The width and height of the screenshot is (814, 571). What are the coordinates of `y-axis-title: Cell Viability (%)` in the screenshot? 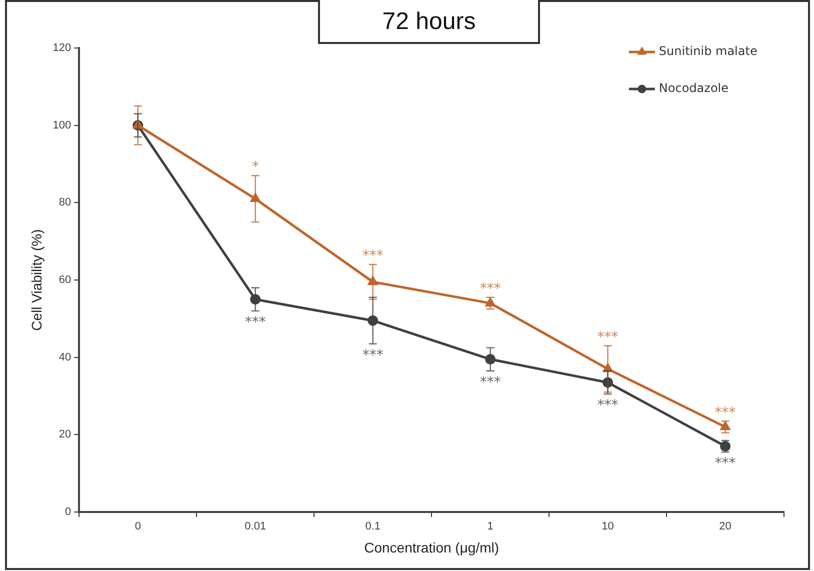 It's located at (36, 280).